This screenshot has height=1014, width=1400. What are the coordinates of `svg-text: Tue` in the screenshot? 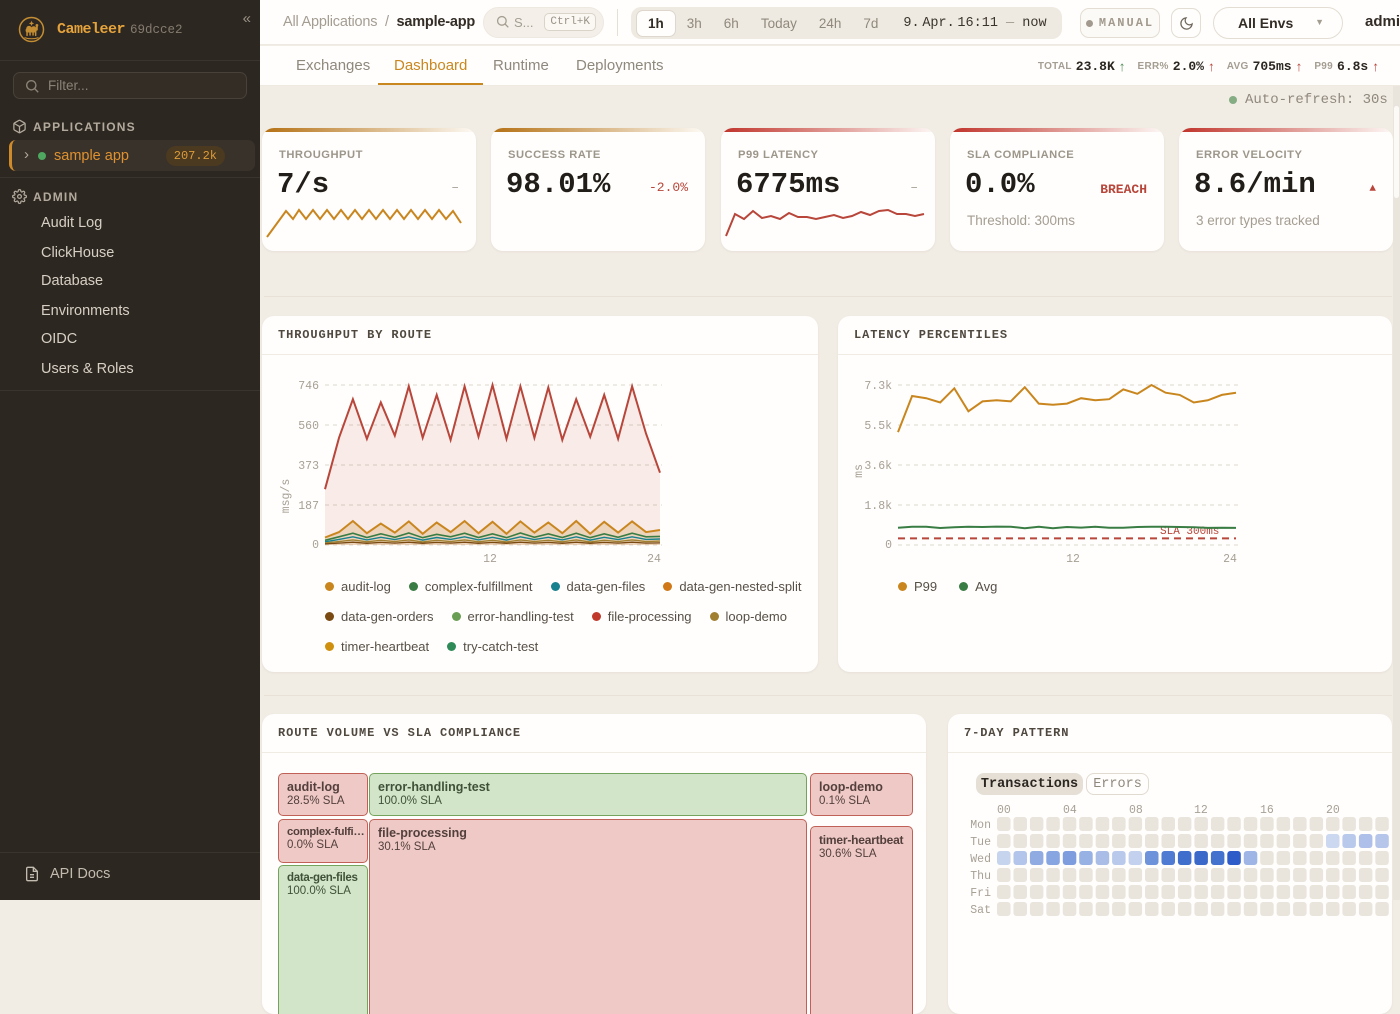 It's located at (980, 842).